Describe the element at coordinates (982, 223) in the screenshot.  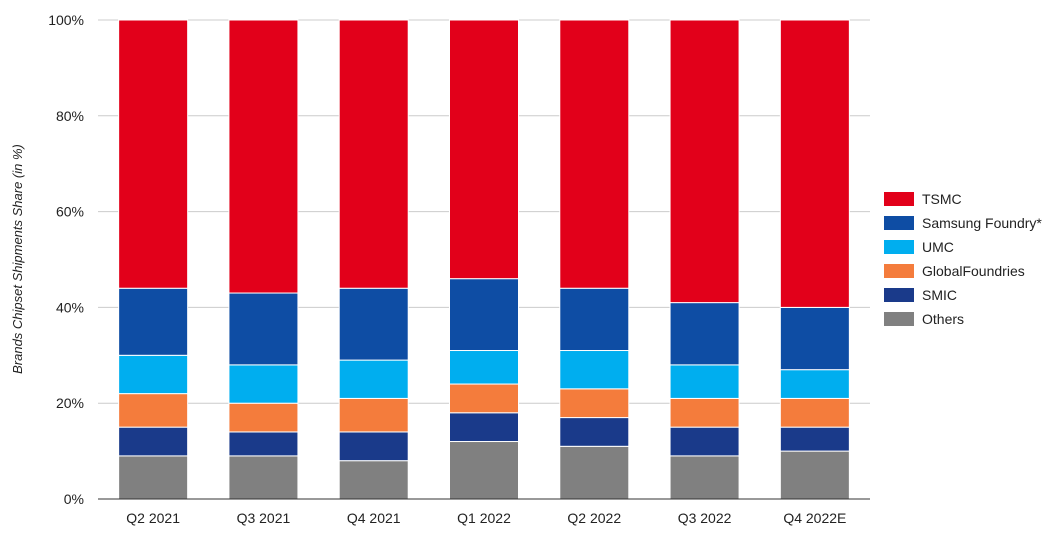
I see `legend-label: Samsung Foundry*` at that location.